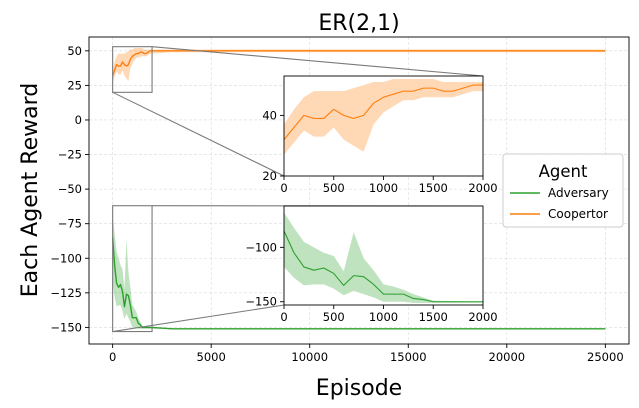  I want to click on x-tick-label: 10000, so click(309, 357).